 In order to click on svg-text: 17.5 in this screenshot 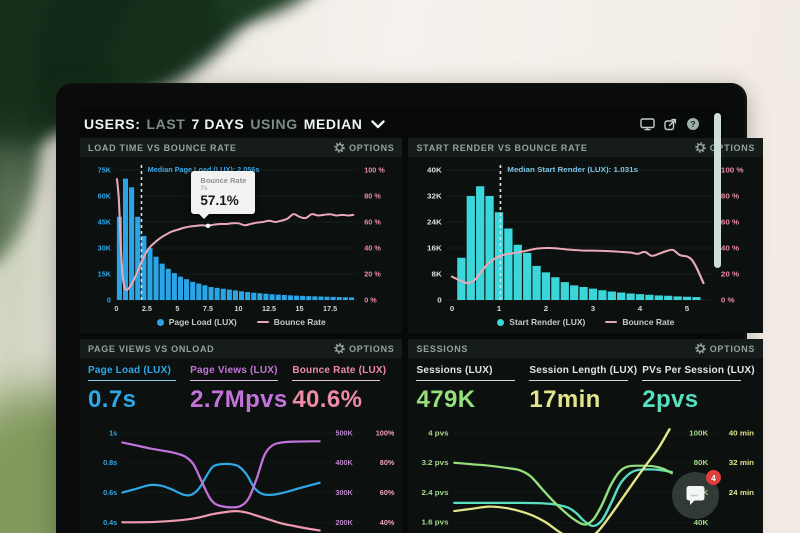, I will do `click(330, 309)`.